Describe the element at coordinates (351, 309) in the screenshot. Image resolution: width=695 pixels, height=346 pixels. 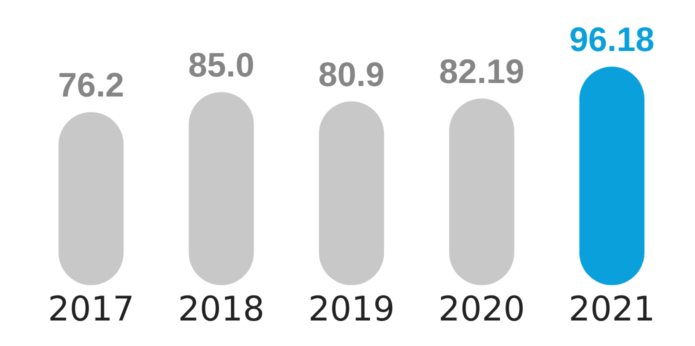
I see `x-tick-label: 2019` at that location.